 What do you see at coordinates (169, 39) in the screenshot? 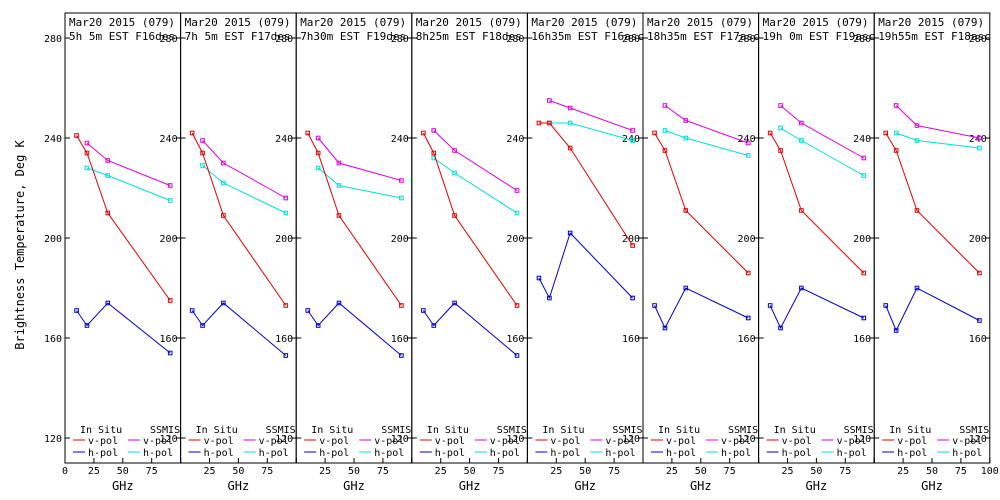
I see `y-tick-label: 280` at bounding box center [169, 39].